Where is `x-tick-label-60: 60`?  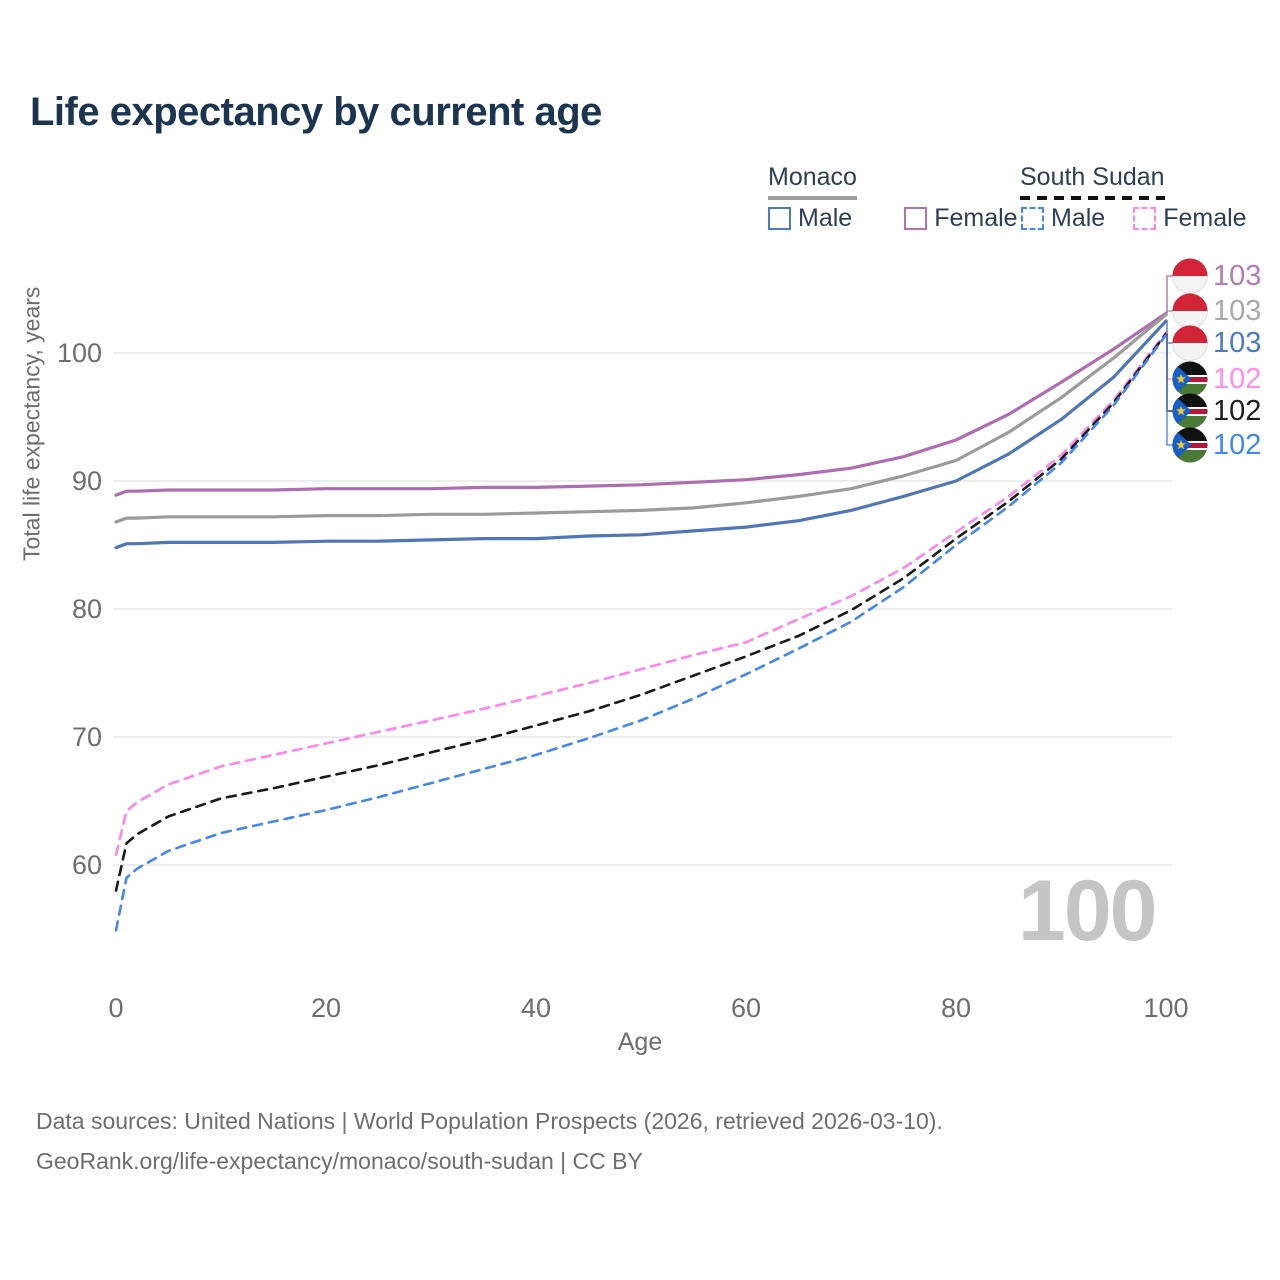
x-tick-label-60: 60 is located at coordinates (746, 1008).